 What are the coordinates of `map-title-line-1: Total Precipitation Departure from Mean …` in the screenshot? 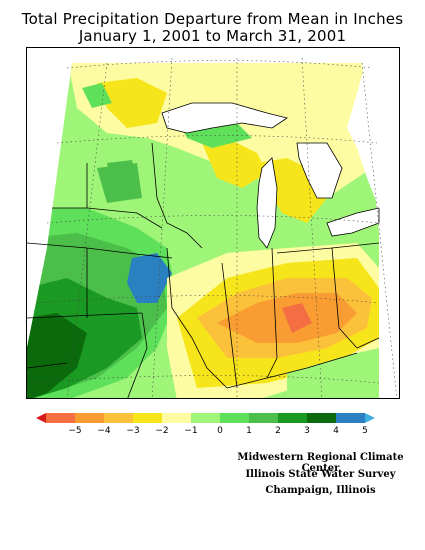 It's located at (212, 19).